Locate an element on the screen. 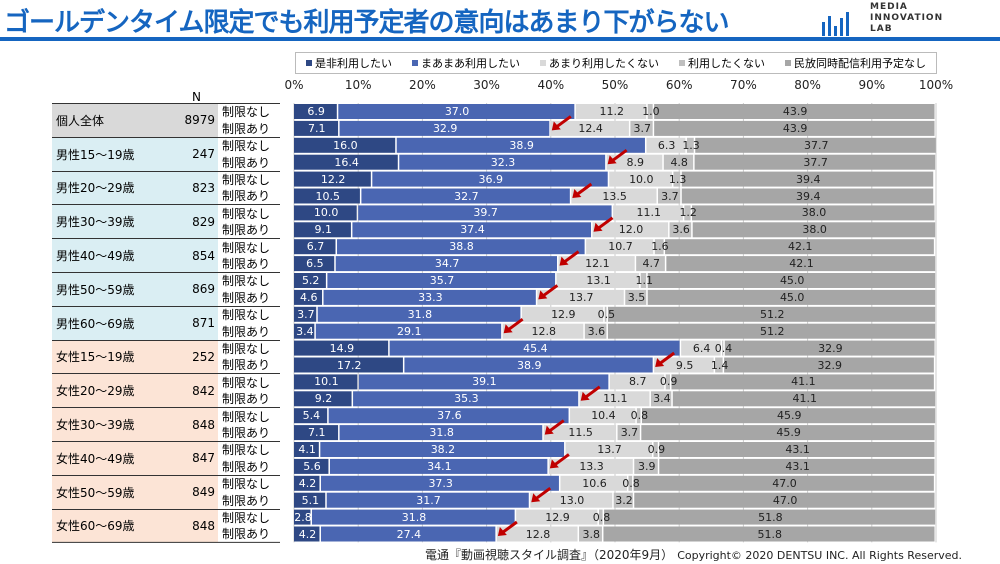  data-label: 10.4 is located at coordinates (603, 416).